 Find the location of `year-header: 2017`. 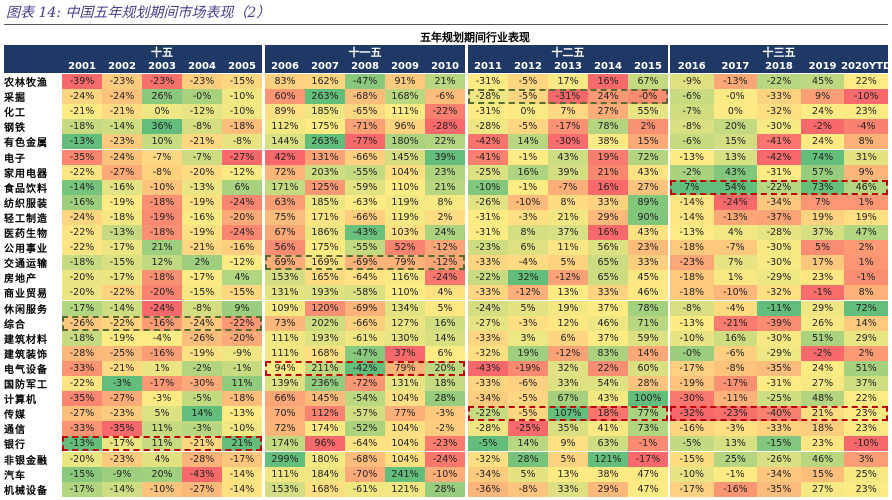

year-header: 2017 is located at coordinates (735, 66).